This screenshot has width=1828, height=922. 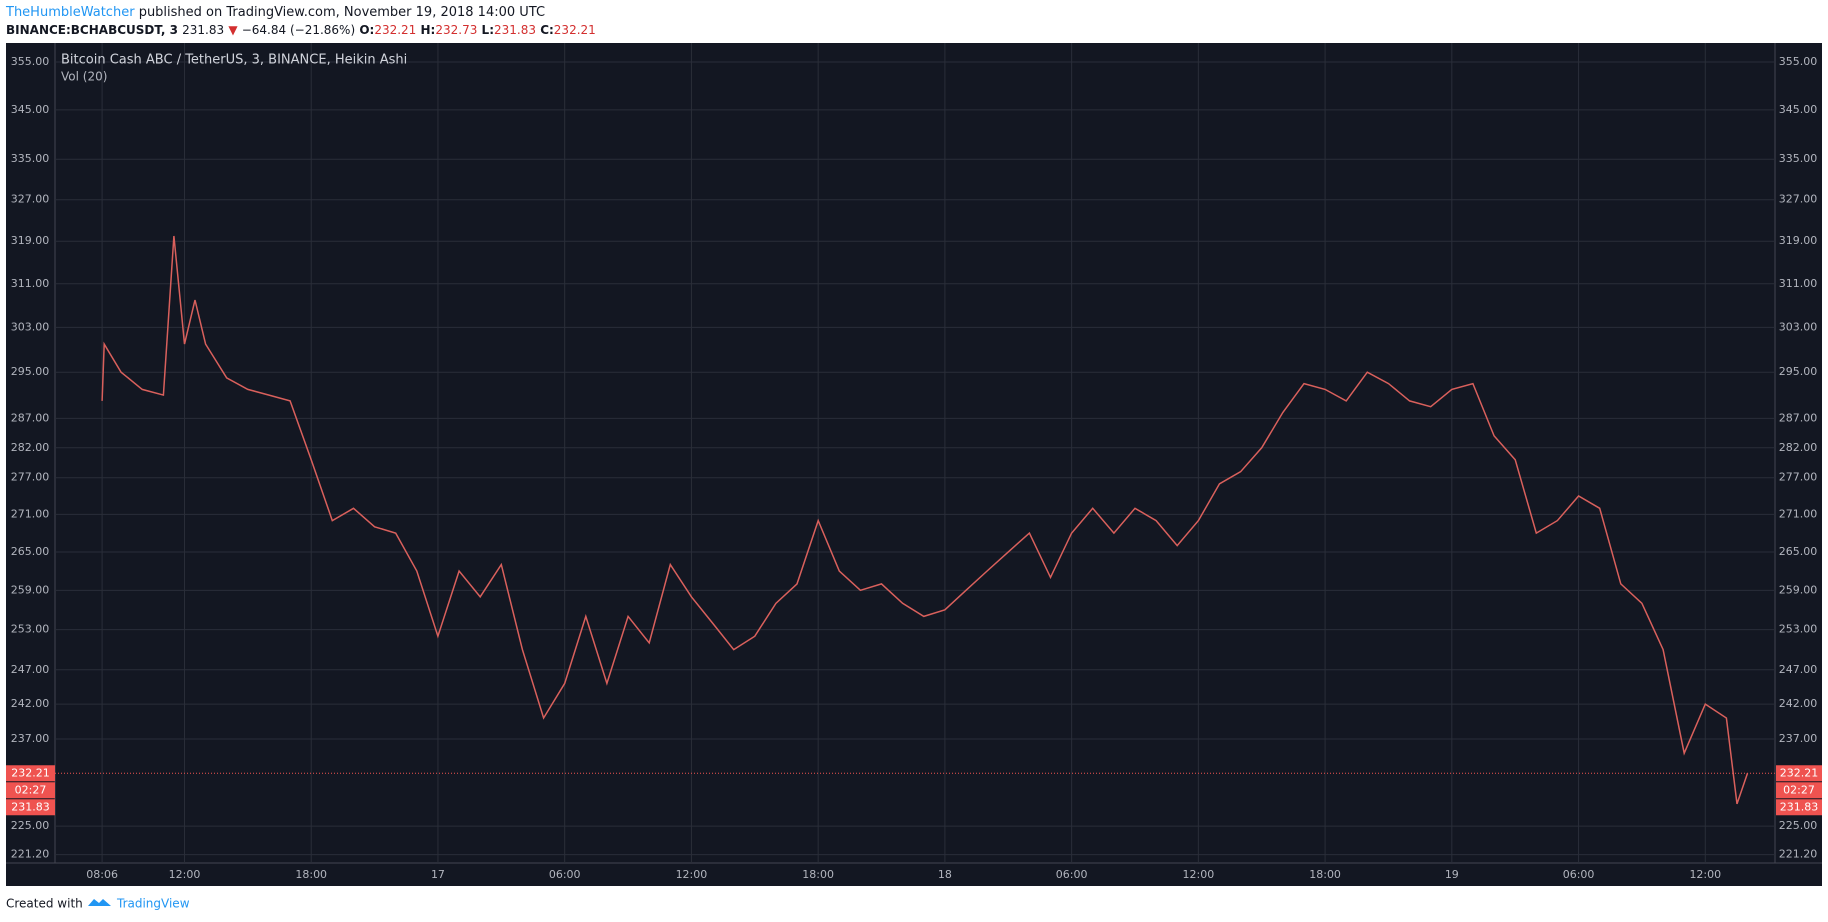 What do you see at coordinates (30, 417) in the screenshot?
I see `y-tick-label-left: 287.00` at bounding box center [30, 417].